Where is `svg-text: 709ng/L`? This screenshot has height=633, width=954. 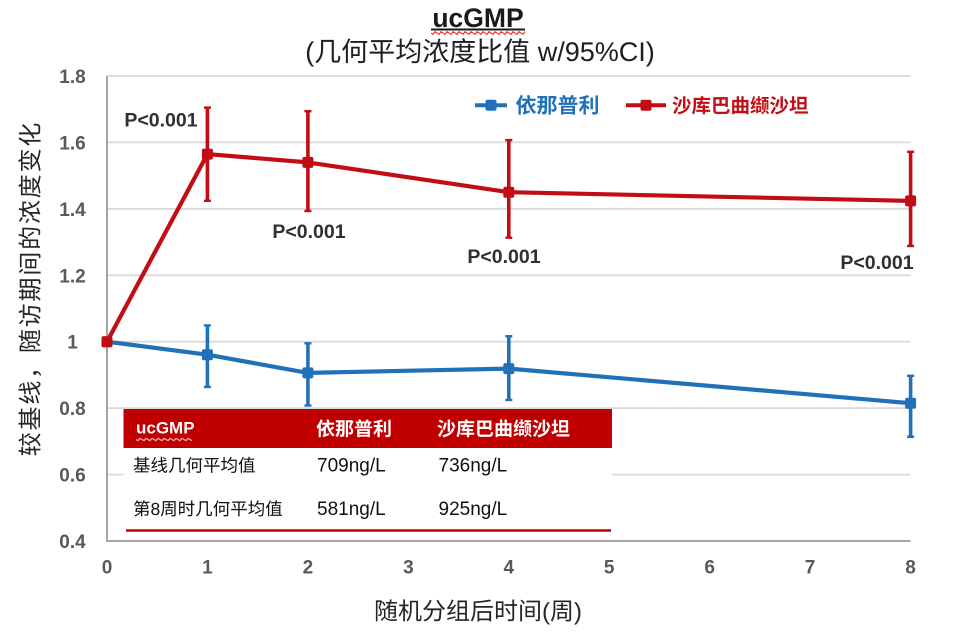
svg-text: 709ng/L is located at coordinates (351, 466).